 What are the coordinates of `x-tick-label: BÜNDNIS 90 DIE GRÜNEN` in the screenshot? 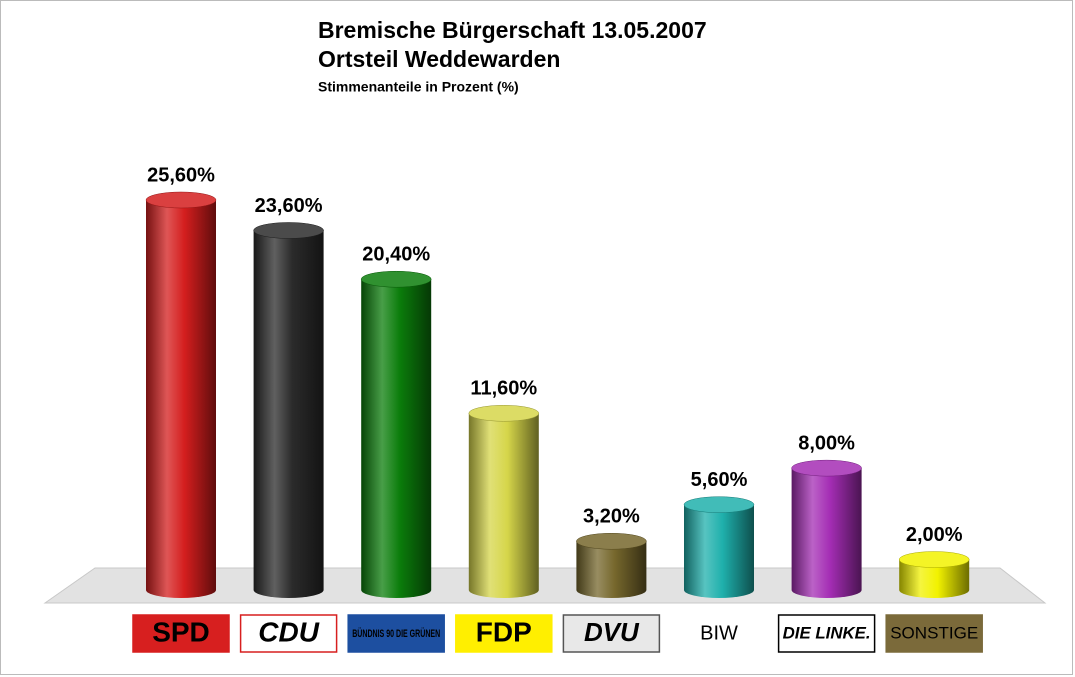 It's located at (396, 633).